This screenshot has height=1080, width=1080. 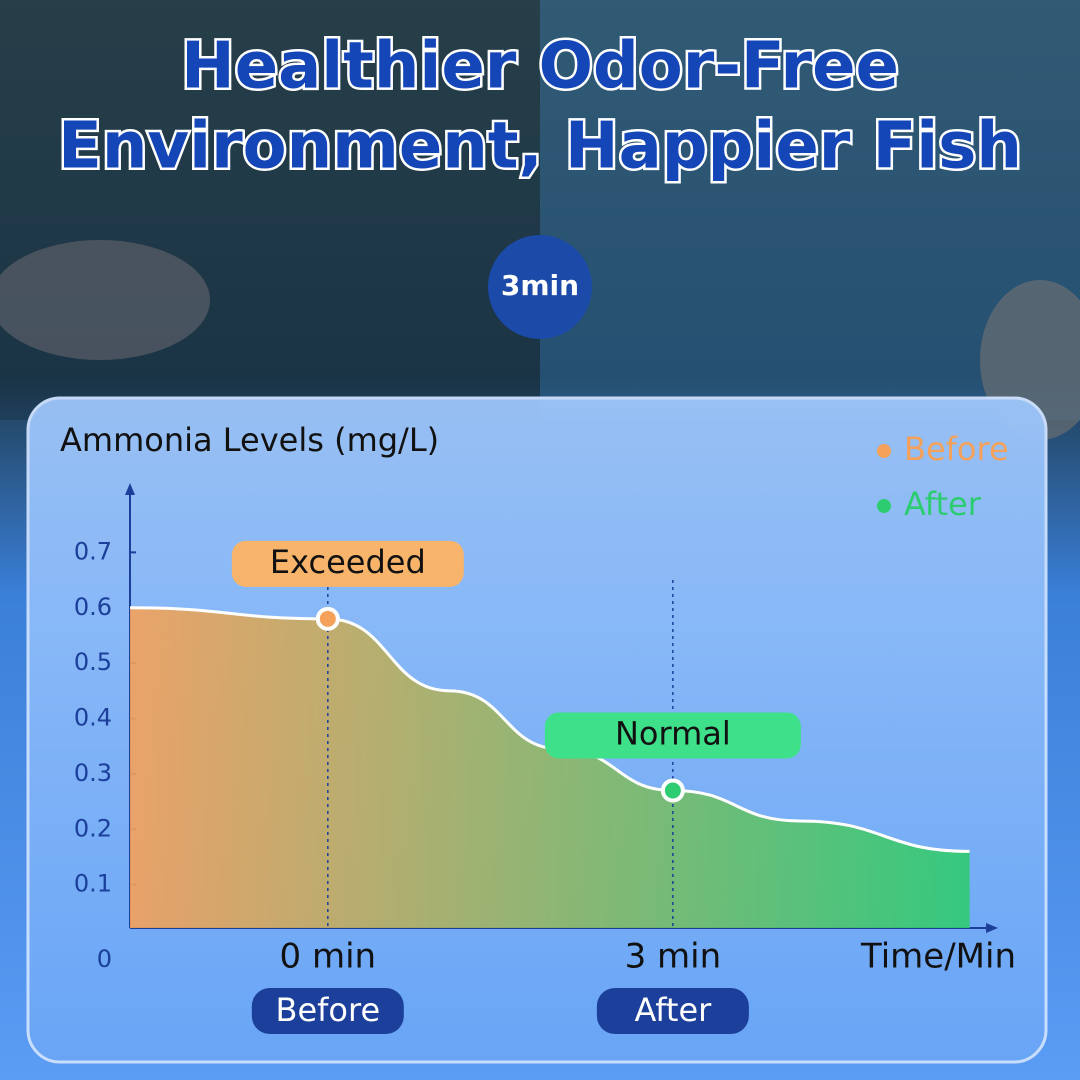 I want to click on badge-text: 3min, so click(x=540, y=285).